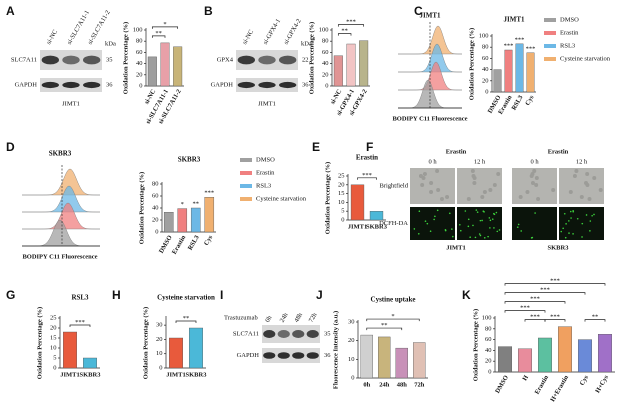 This screenshot has height=414, width=626. What do you see at coordinates (53, 337) in the screenshot?
I see `y-tick-label: 15` at bounding box center [53, 337].